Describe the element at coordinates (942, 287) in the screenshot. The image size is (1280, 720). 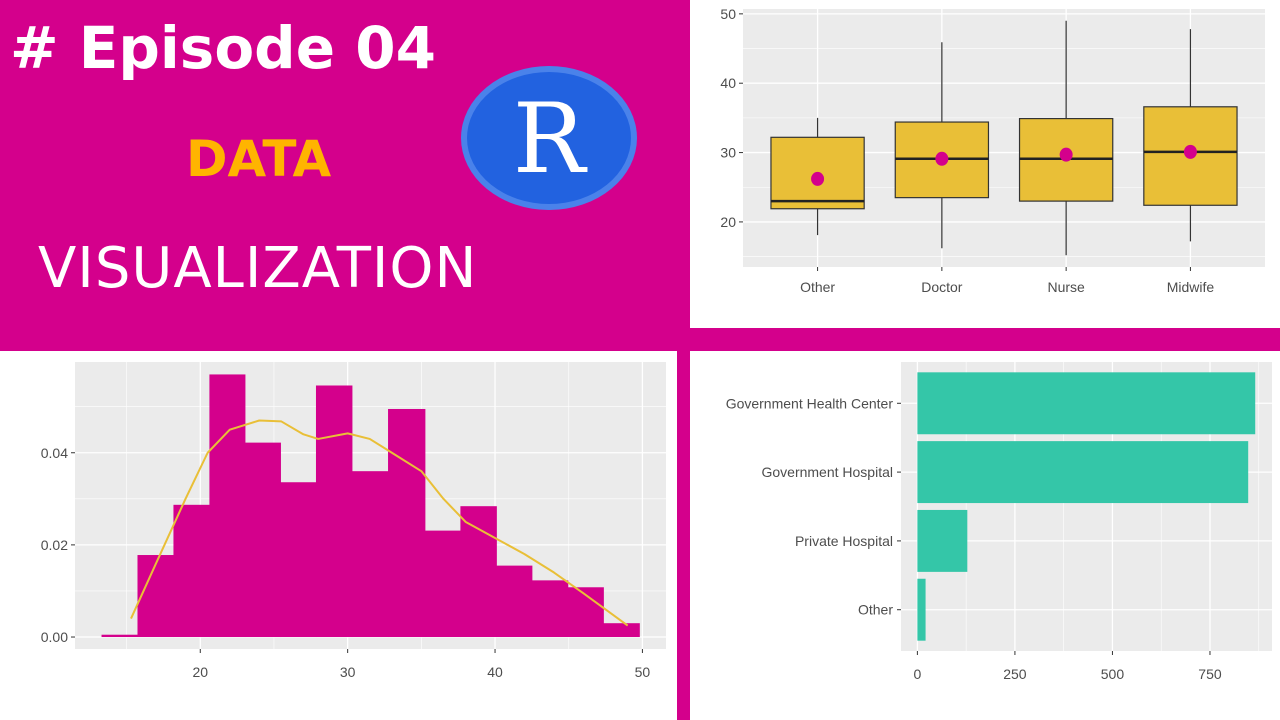
I see `x-tick-label: Doctor` at that location.